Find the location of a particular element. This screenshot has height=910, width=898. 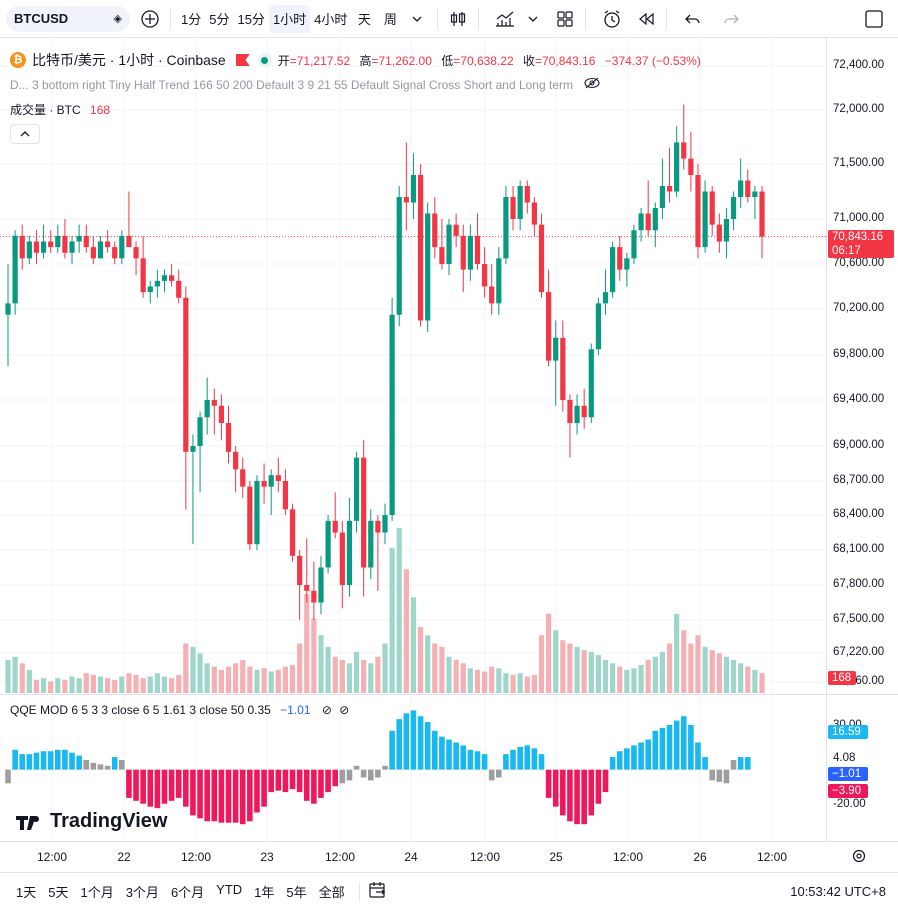

redo-icon is located at coordinates (731, 19).